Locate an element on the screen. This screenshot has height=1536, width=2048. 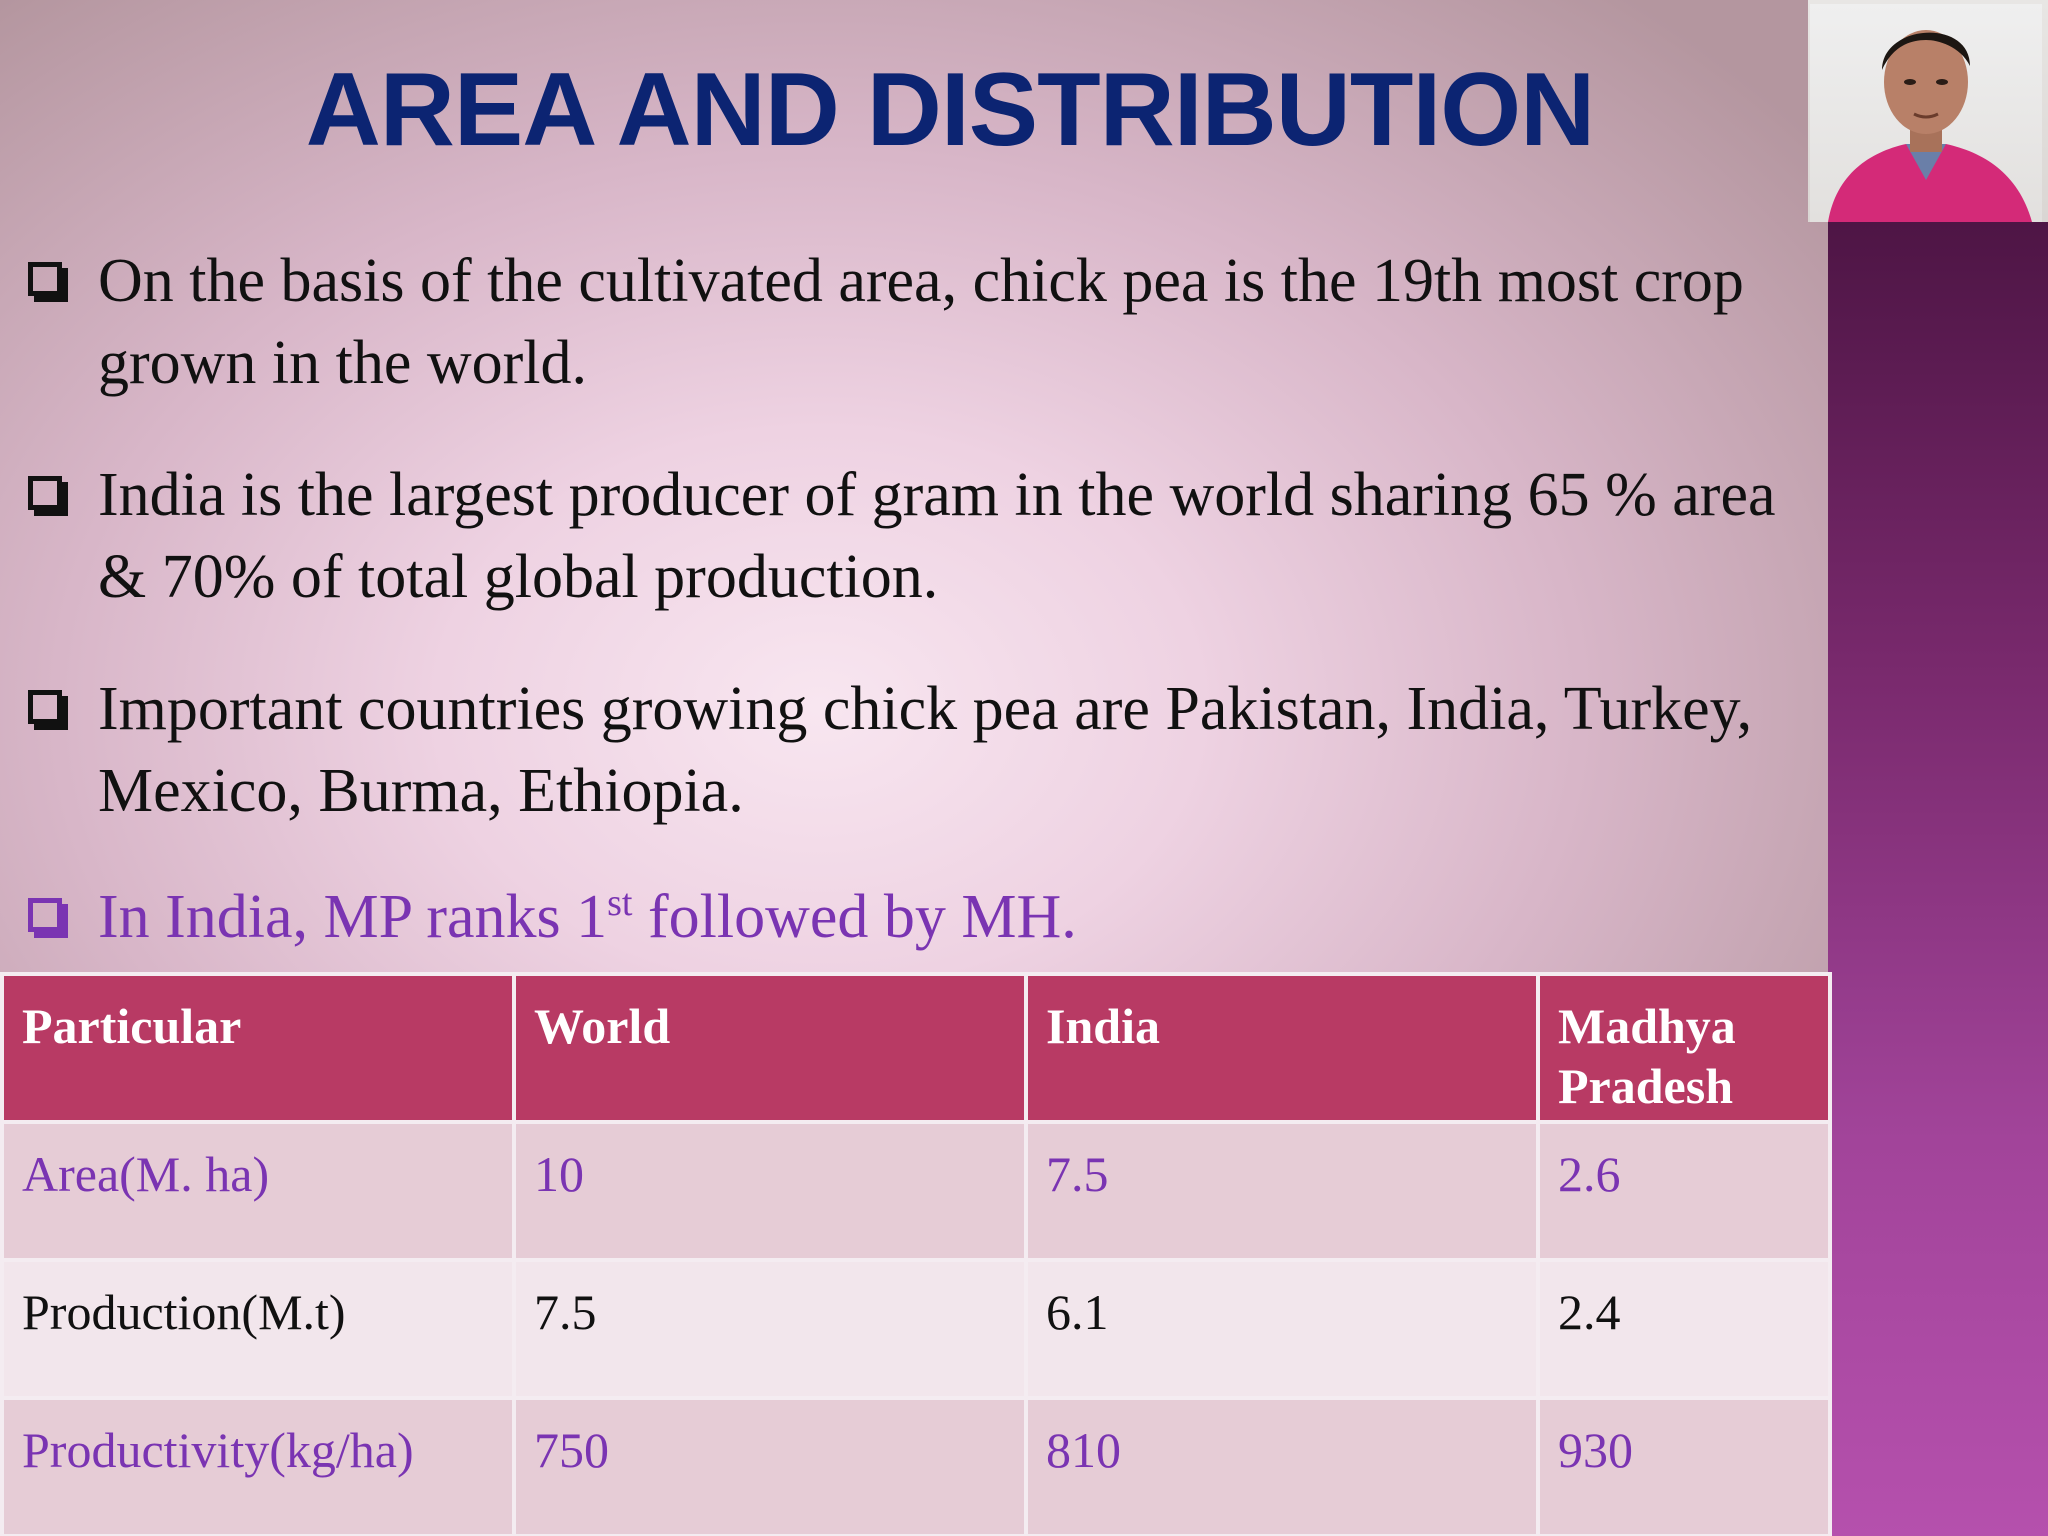
table-cell: 10 is located at coordinates (770, 1191).